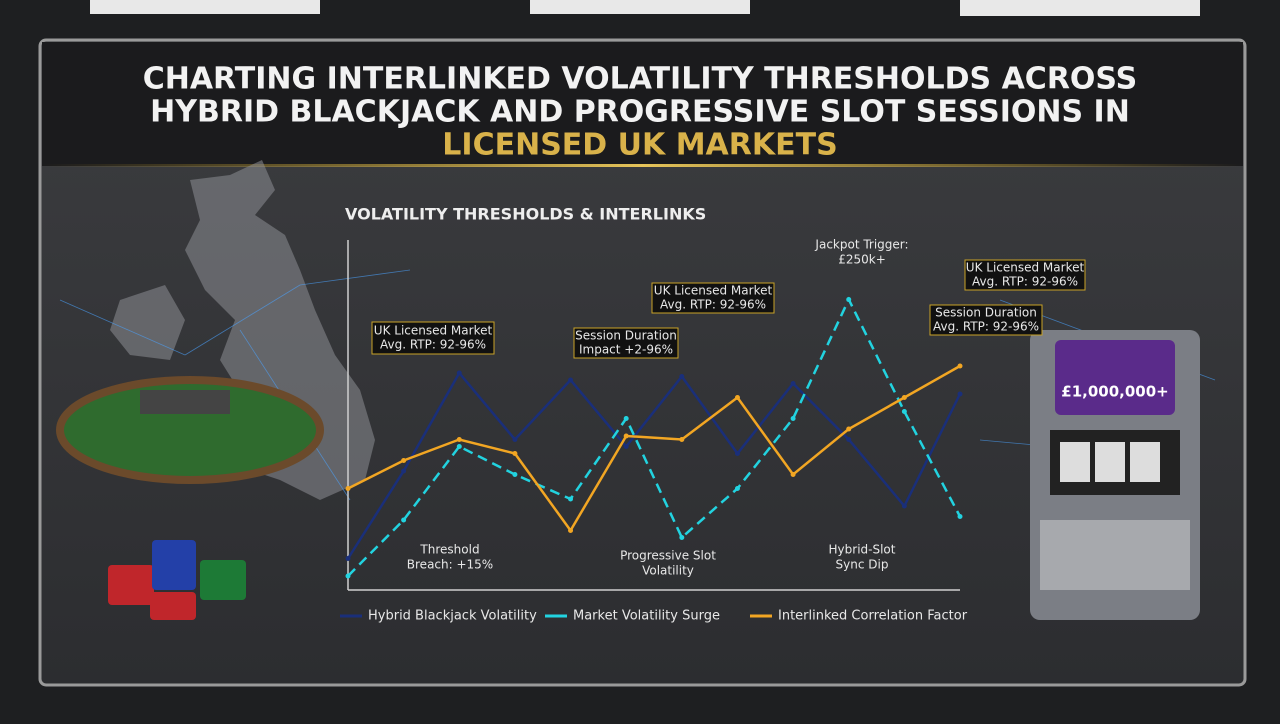 Image resolution: width=1280 pixels, height=724 pixels. What do you see at coordinates (668, 556) in the screenshot?
I see `annotation: Progressive Slot` at bounding box center [668, 556].